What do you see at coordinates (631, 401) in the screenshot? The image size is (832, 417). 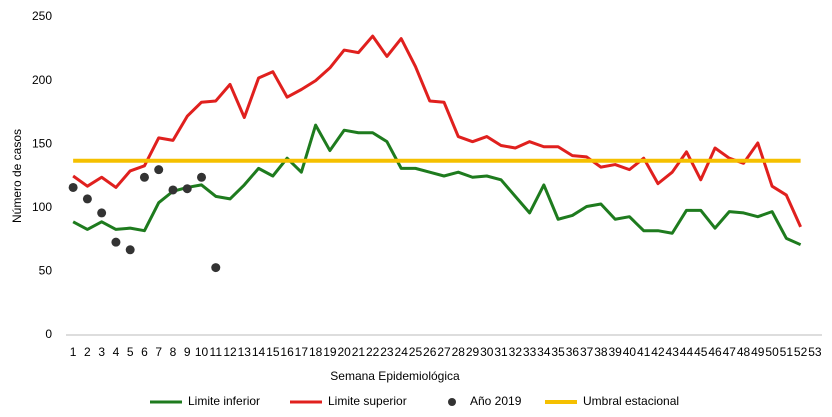 I see `legend-label: Umbral estacional` at bounding box center [631, 401].